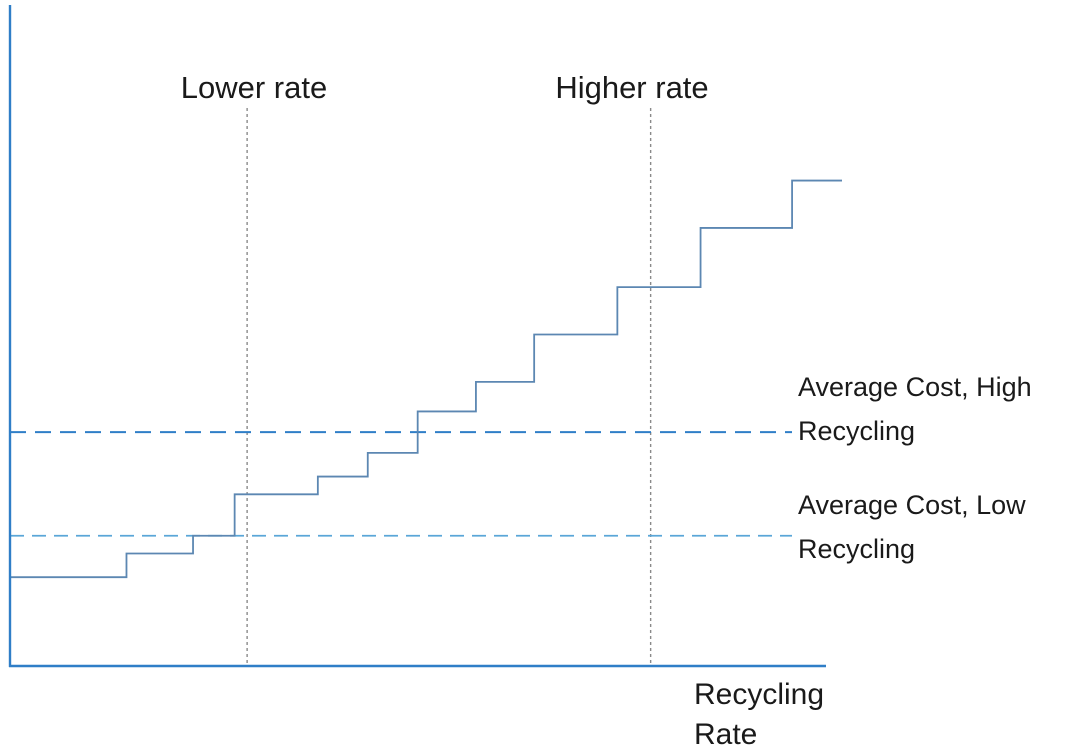 The height and width of the screenshot is (751, 1071). What do you see at coordinates (759, 694) in the screenshot?
I see `x-axis-label-line1: Recycling` at bounding box center [759, 694].